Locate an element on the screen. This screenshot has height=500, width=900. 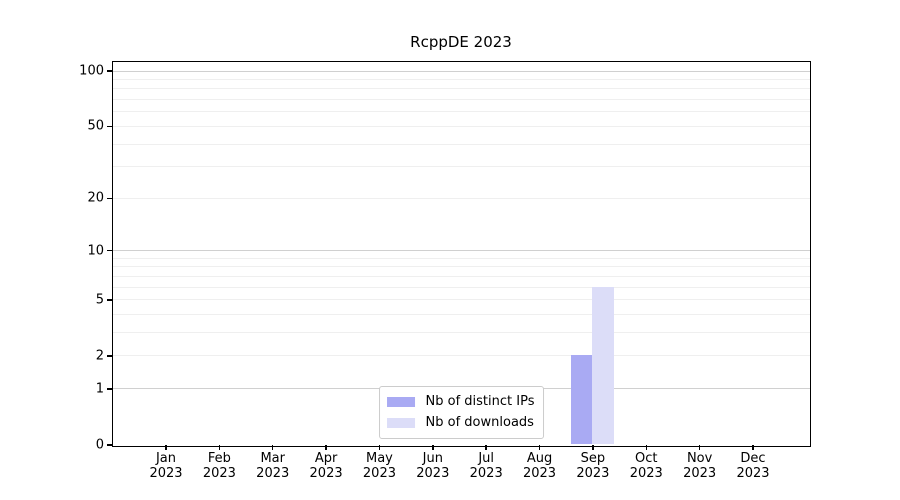
x-tick-label: Jul 2023 is located at coordinates (486, 466).